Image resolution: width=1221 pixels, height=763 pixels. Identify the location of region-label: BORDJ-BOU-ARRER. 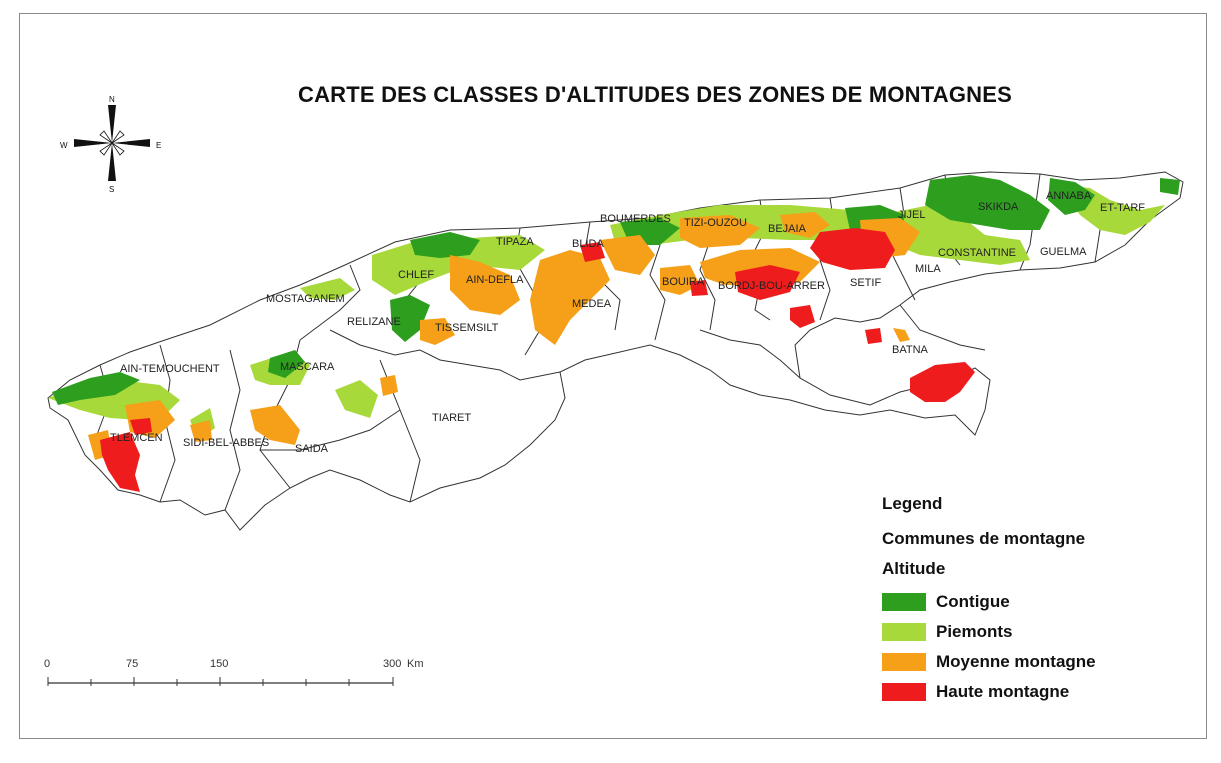
(771, 286).